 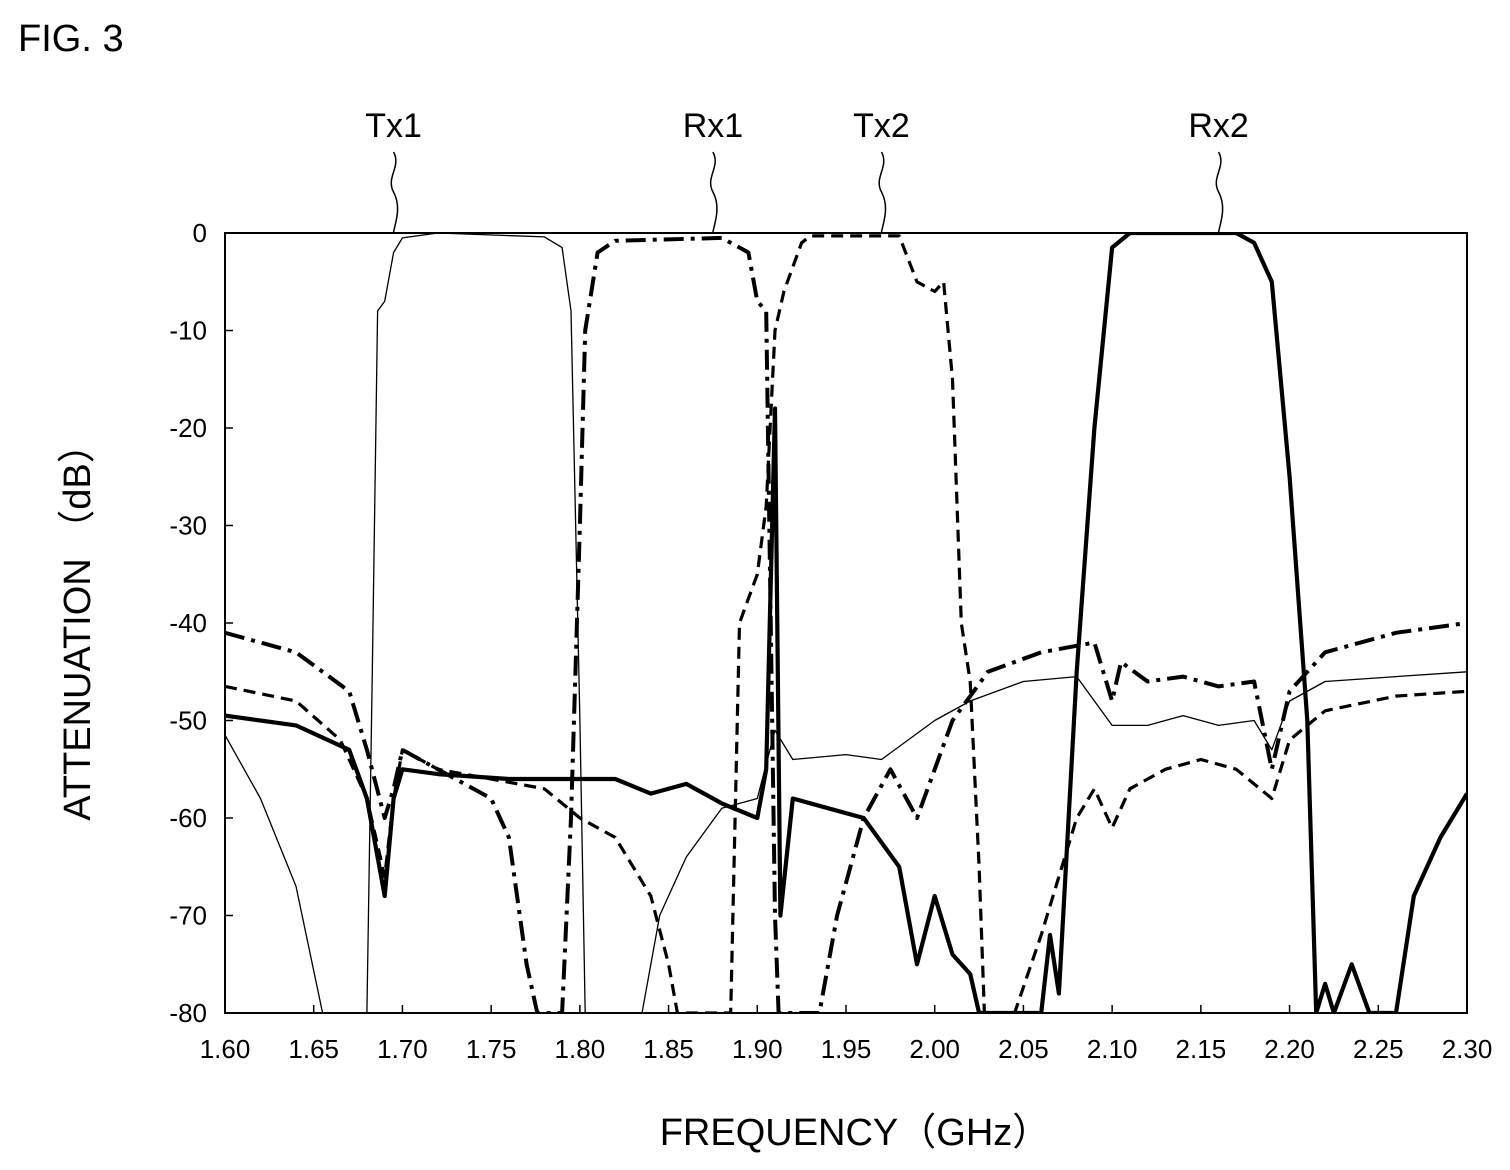 What do you see at coordinates (313, 1049) in the screenshot?
I see `x-tick-label: 1.65` at bounding box center [313, 1049].